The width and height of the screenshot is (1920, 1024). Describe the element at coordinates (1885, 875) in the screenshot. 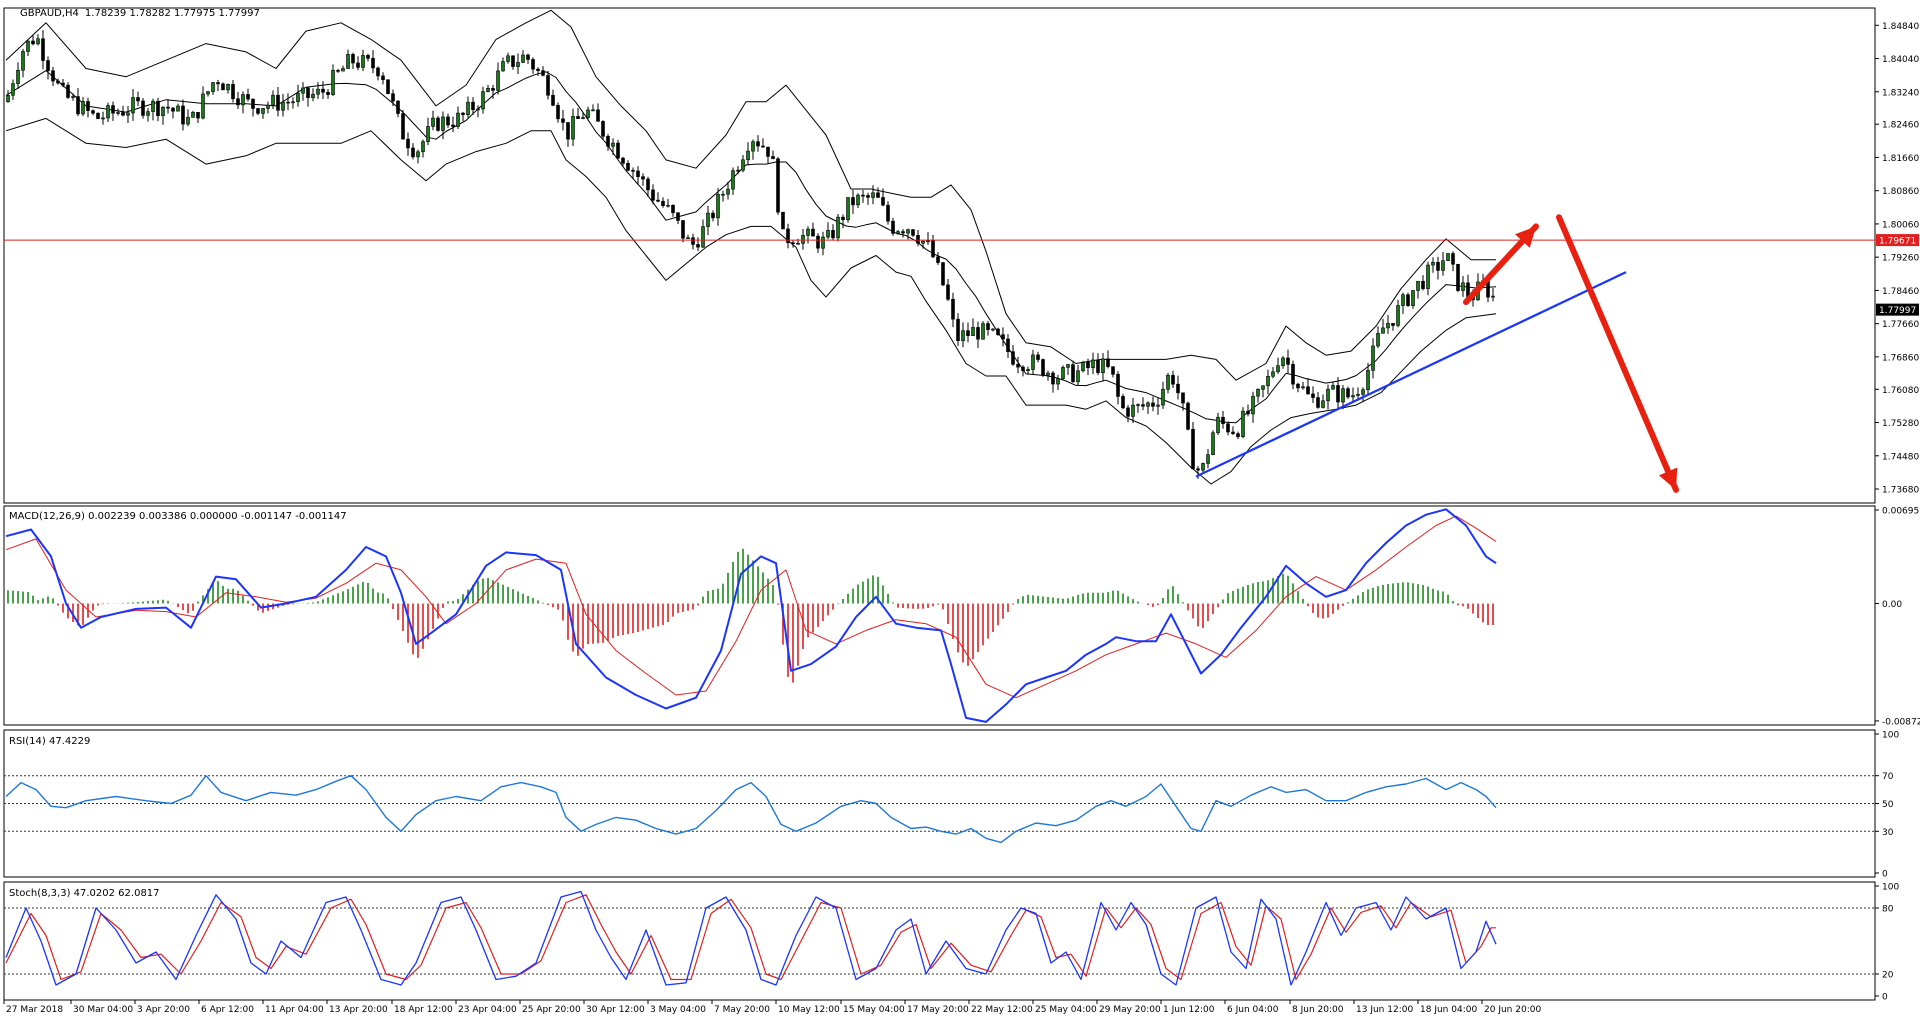

I see `axis-tick-label: 0` at that location.